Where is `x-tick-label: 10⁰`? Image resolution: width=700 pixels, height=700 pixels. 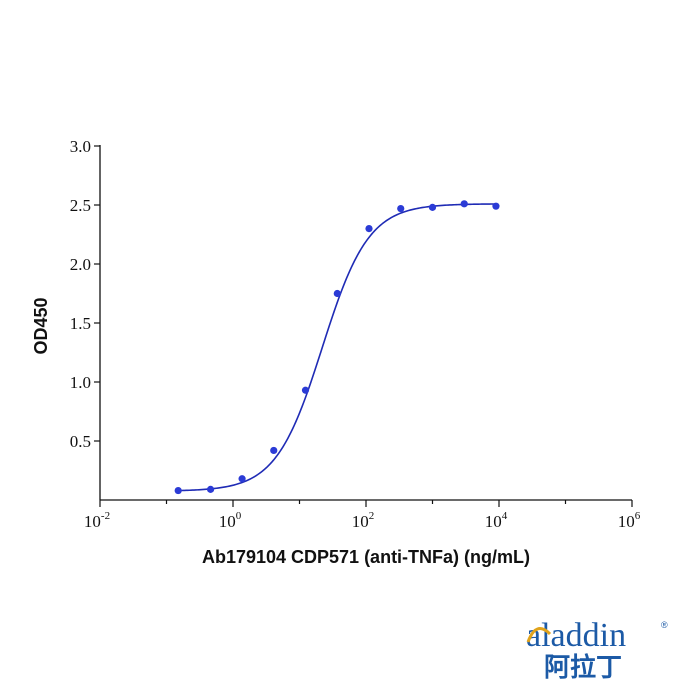
x-tick-label: 10⁰ is located at coordinates (230, 520).